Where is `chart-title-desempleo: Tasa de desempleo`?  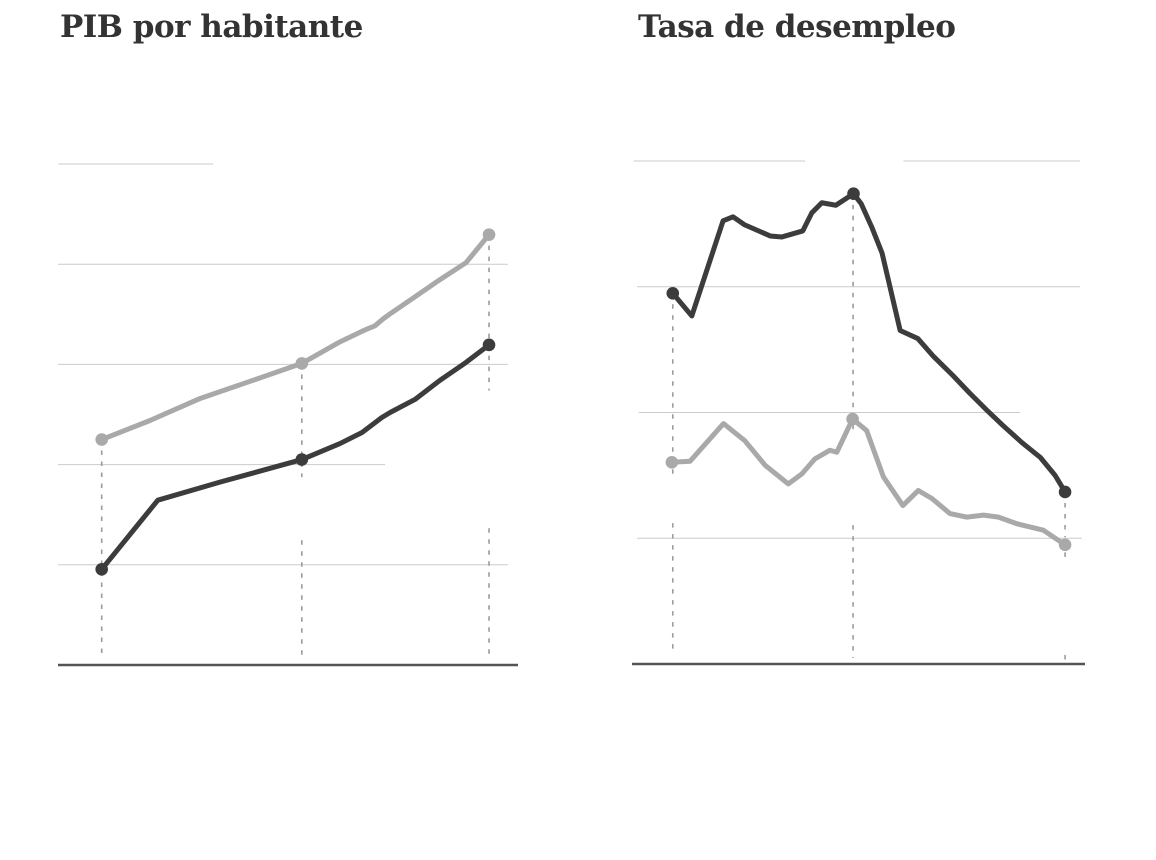 chart-title-desempleo: Tasa de desempleo is located at coordinates (797, 27).